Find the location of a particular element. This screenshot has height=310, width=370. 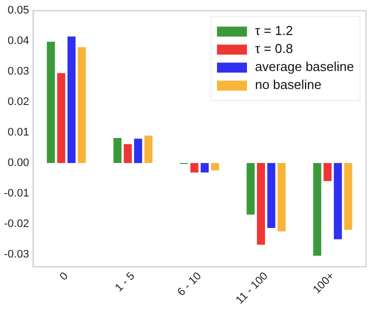

legend-label: τ = 0.8 is located at coordinates (274, 48).